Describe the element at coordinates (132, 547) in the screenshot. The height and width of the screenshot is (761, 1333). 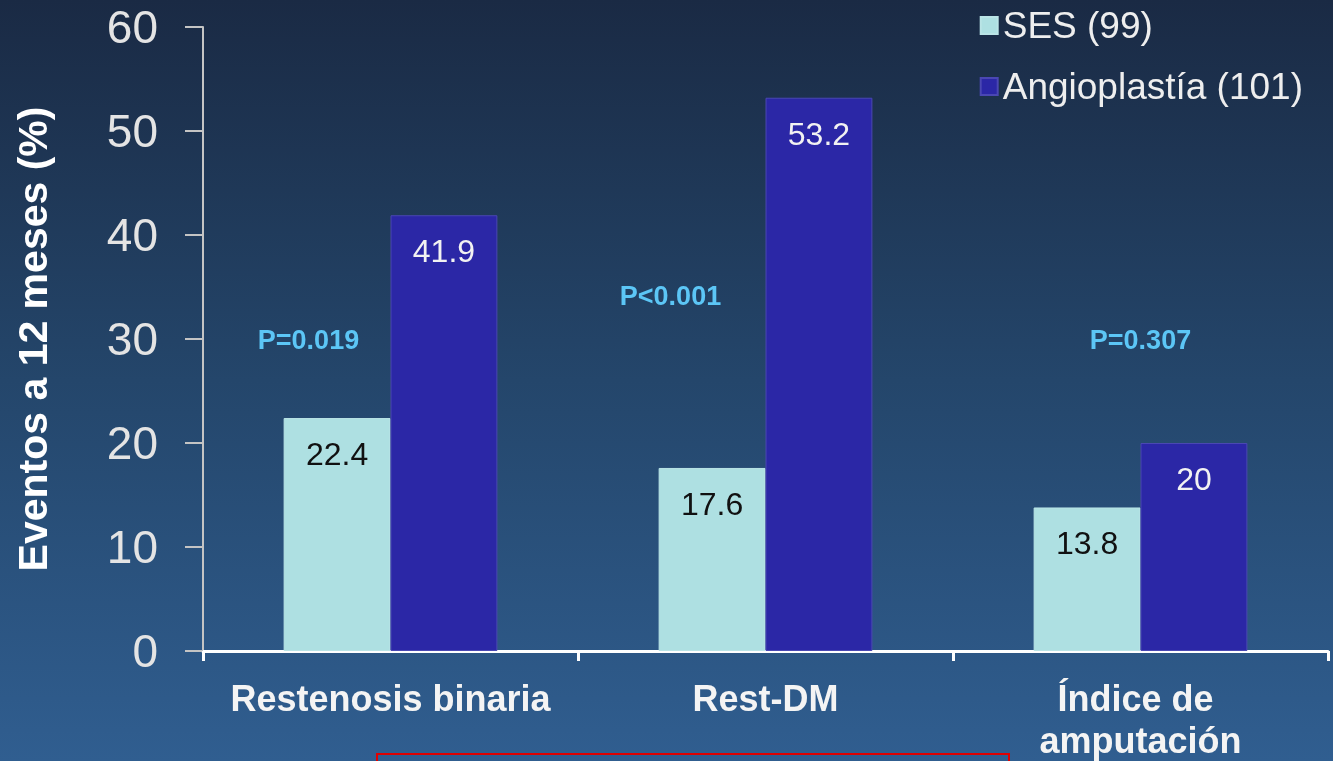
I see `y-tick-label: 10` at that location.